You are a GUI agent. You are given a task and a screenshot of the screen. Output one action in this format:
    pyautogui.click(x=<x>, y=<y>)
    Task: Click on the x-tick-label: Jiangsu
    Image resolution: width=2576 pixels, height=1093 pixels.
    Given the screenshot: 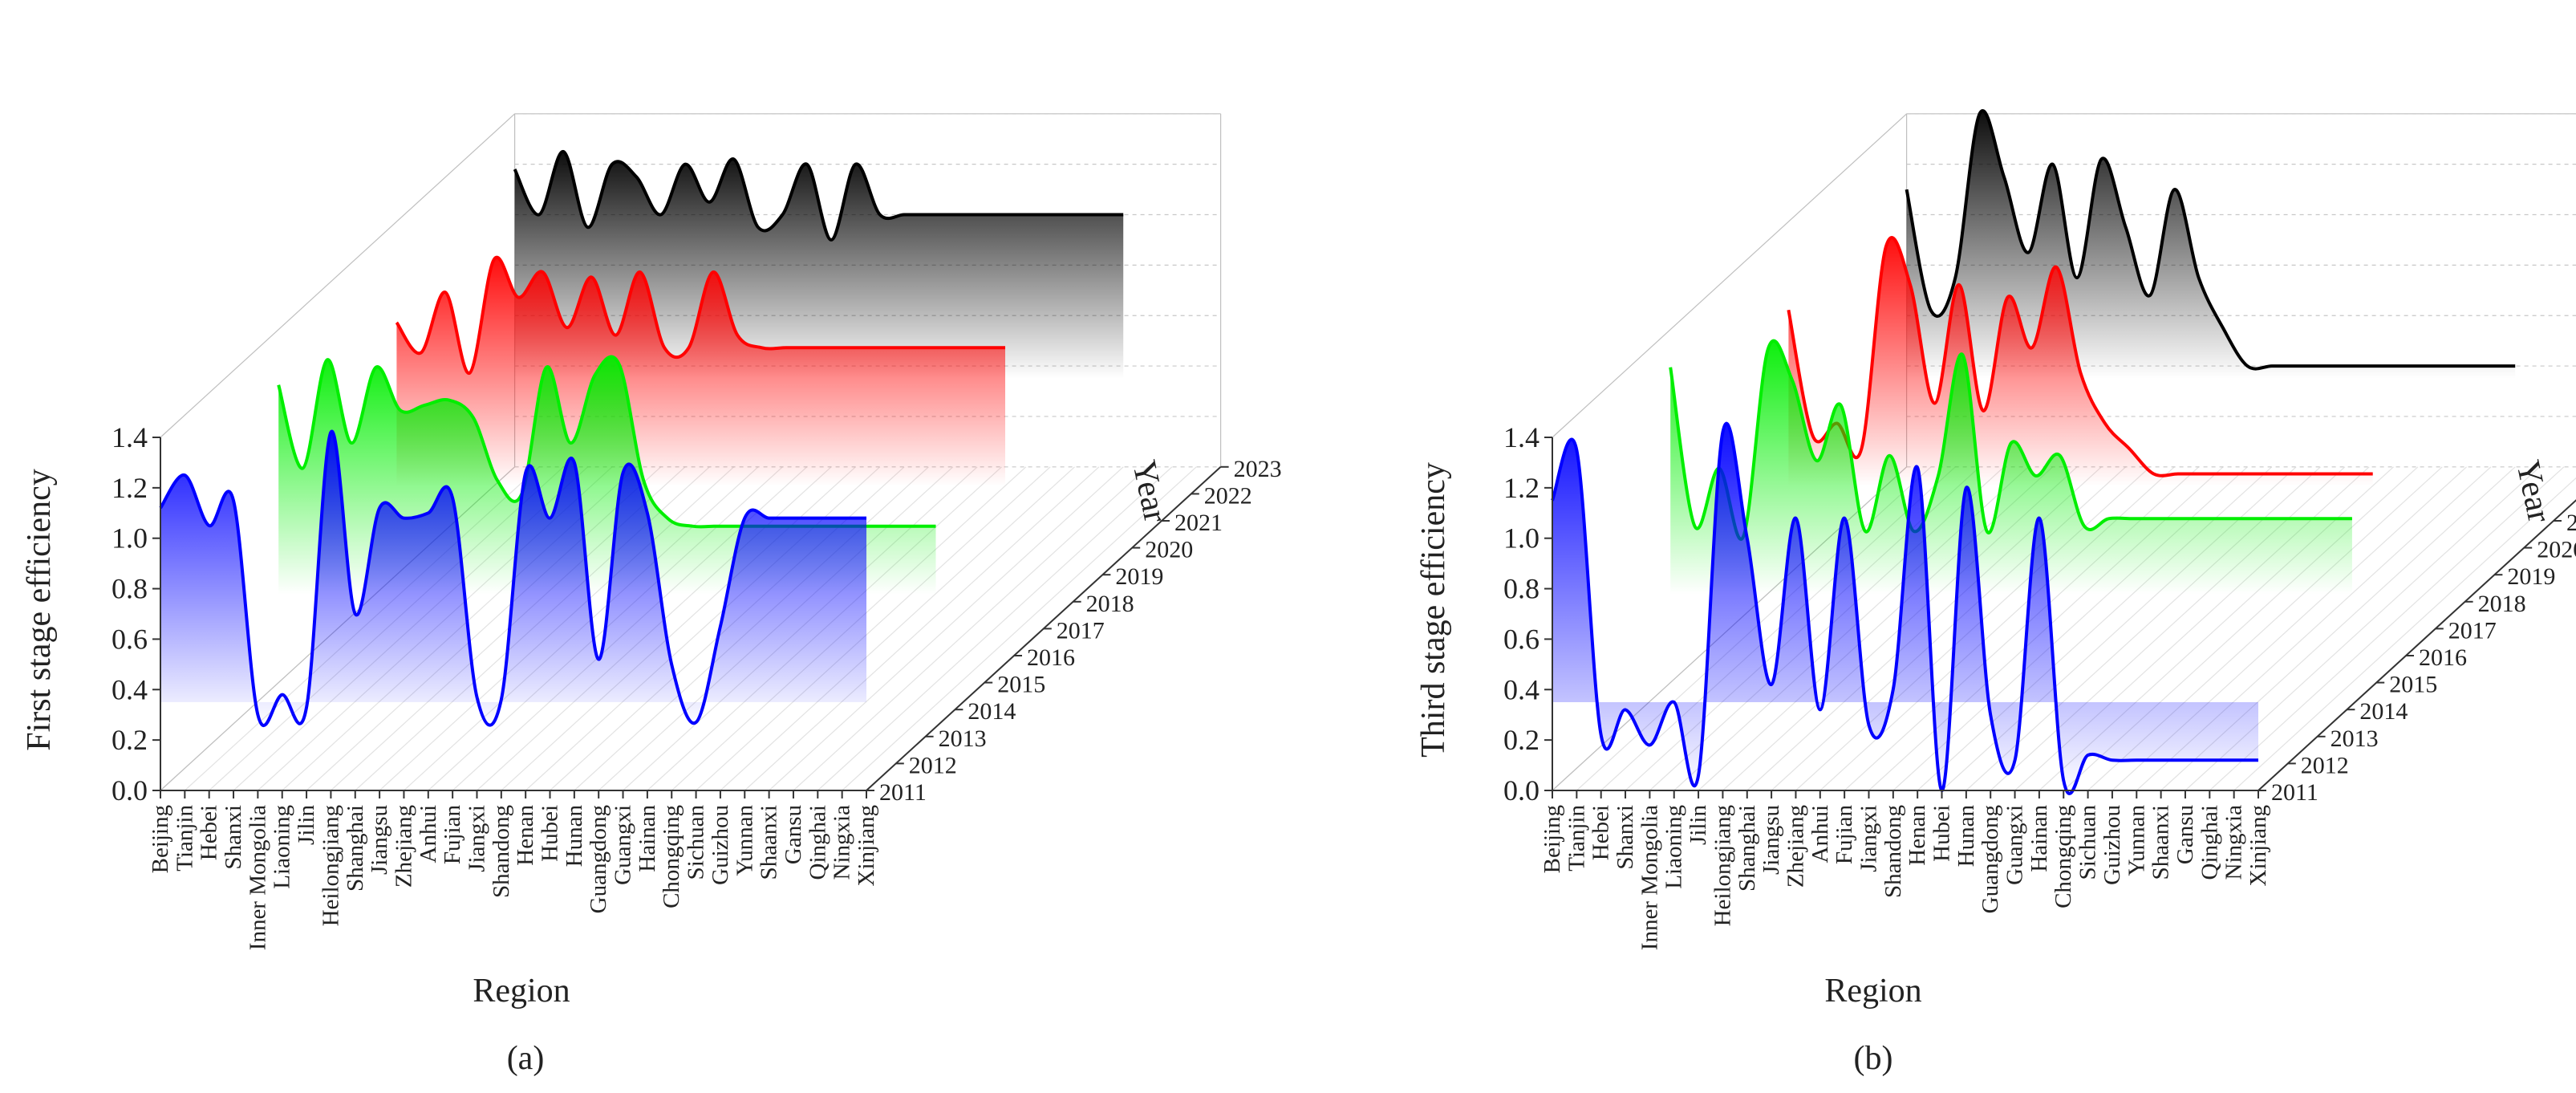 What is the action you would take?
    pyautogui.click(x=1771, y=840)
    